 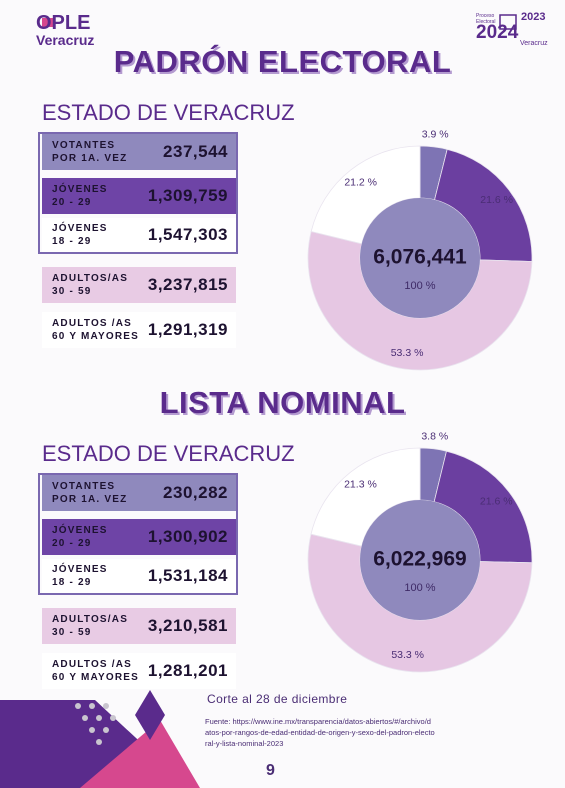 I want to click on row-value: 3,237,815, so click(x=187, y=284).